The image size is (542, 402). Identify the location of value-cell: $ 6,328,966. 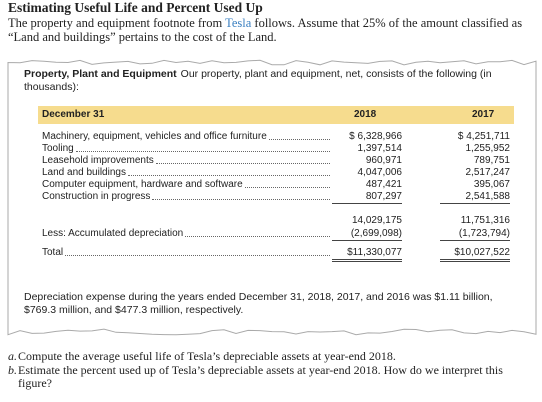
(375, 136).